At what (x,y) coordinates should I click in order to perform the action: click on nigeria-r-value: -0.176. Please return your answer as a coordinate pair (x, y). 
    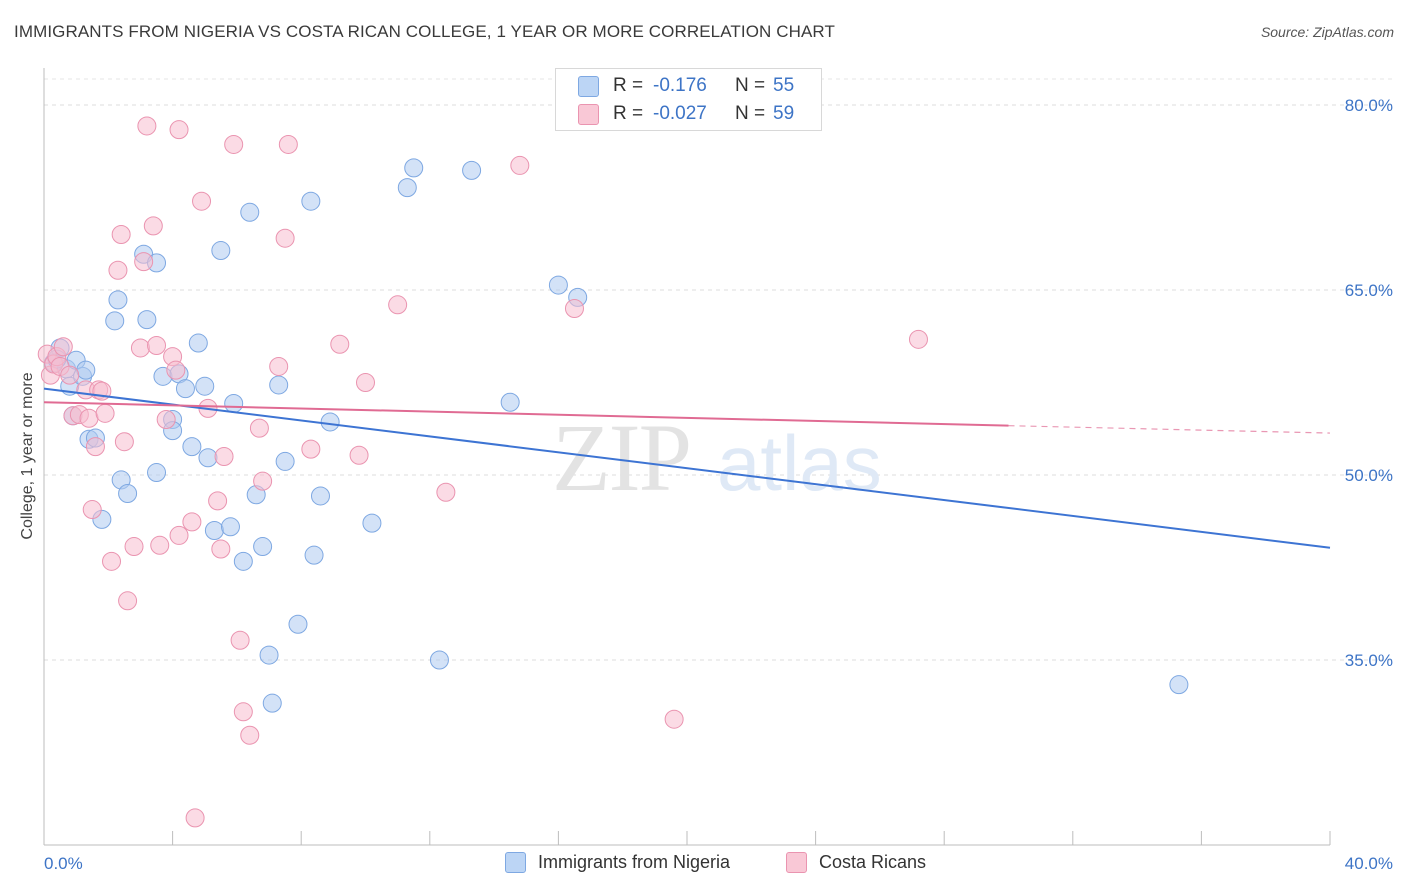
    Looking at the image, I should click on (680, 85).